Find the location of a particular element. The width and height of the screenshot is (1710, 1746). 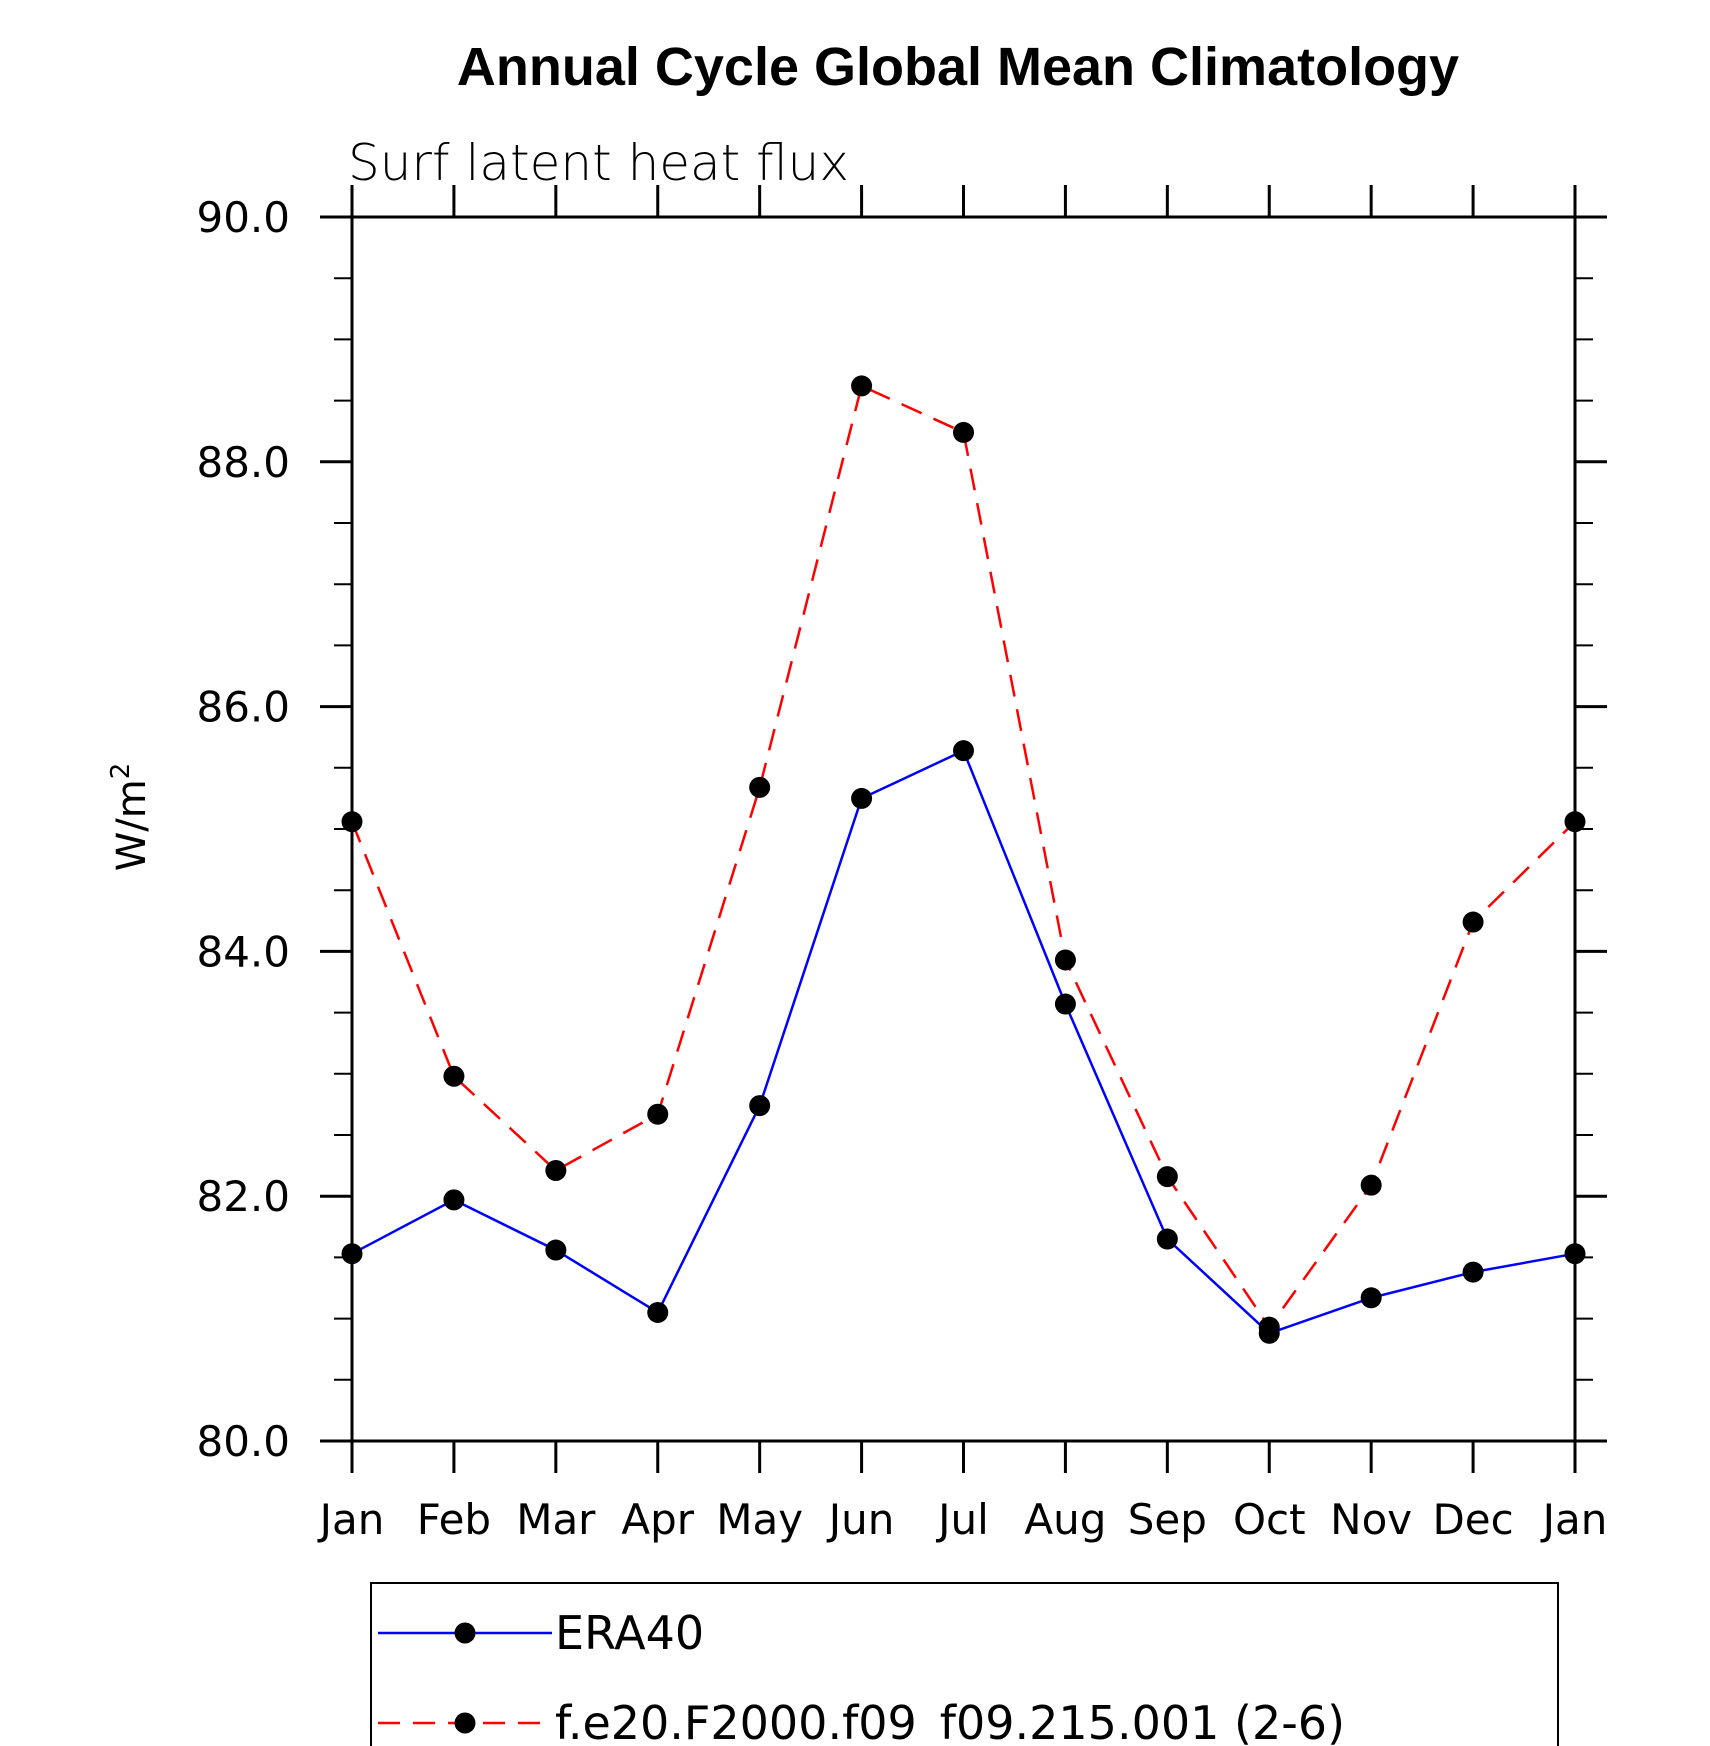

legend-box is located at coordinates (964, 1664).